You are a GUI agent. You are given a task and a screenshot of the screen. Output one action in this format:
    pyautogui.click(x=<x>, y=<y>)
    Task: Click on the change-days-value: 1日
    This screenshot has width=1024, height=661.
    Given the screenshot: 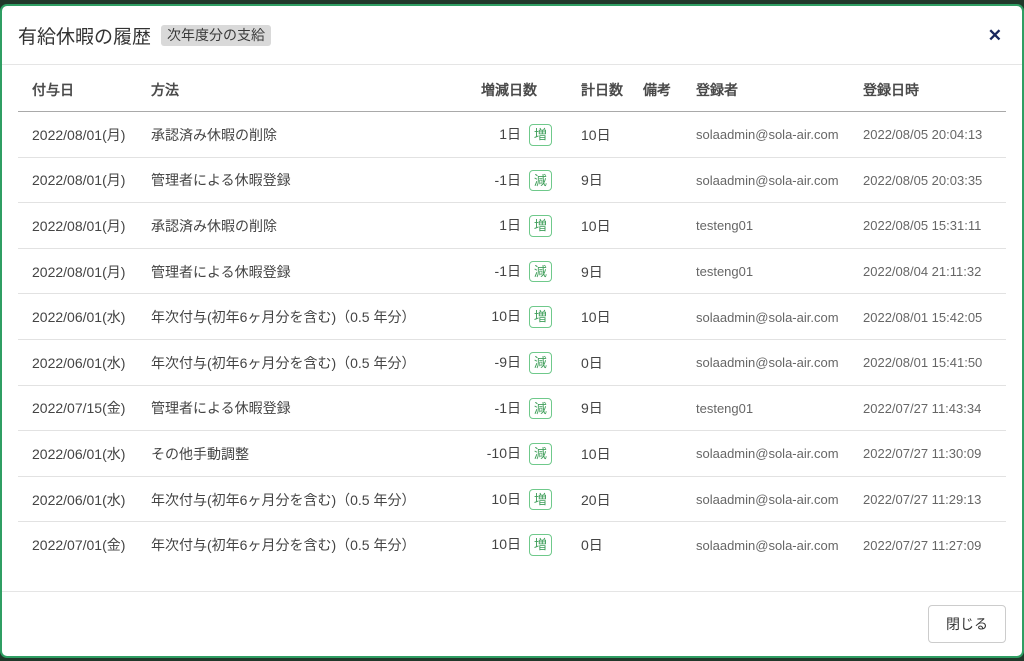 What is the action you would take?
    pyautogui.click(x=510, y=225)
    